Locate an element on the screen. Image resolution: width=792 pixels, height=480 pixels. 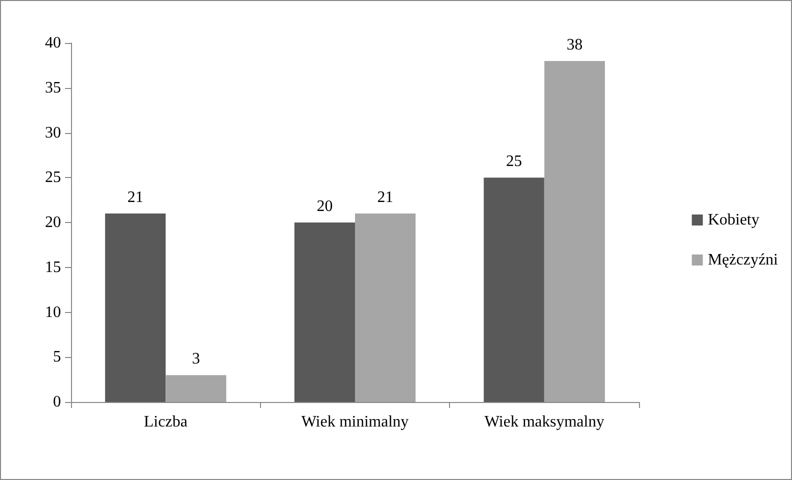
y-tick-label: 20 is located at coordinates (53, 222).